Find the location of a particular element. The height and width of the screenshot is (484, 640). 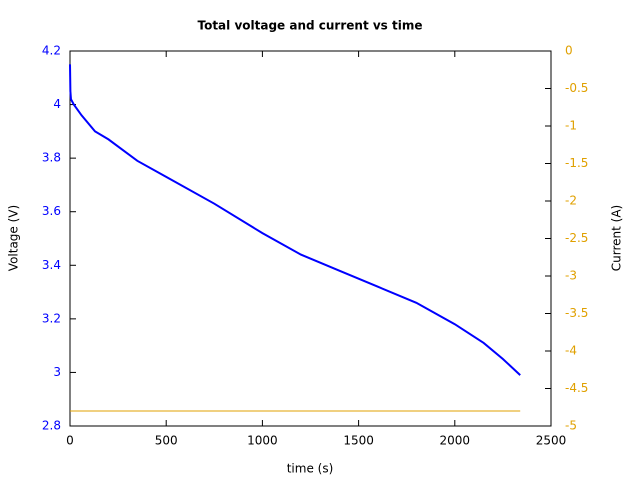

y-tick-label: 3.8 is located at coordinates (51, 158).